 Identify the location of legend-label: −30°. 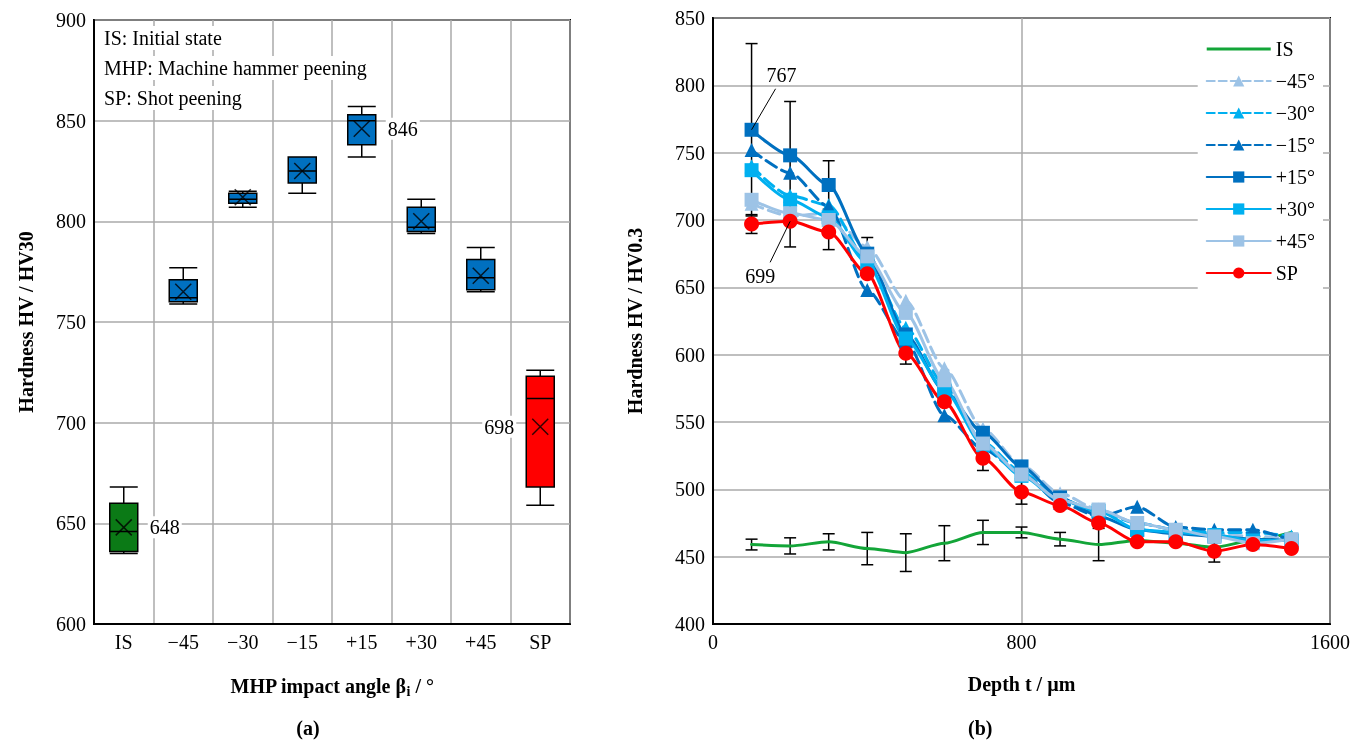
(1295, 113).